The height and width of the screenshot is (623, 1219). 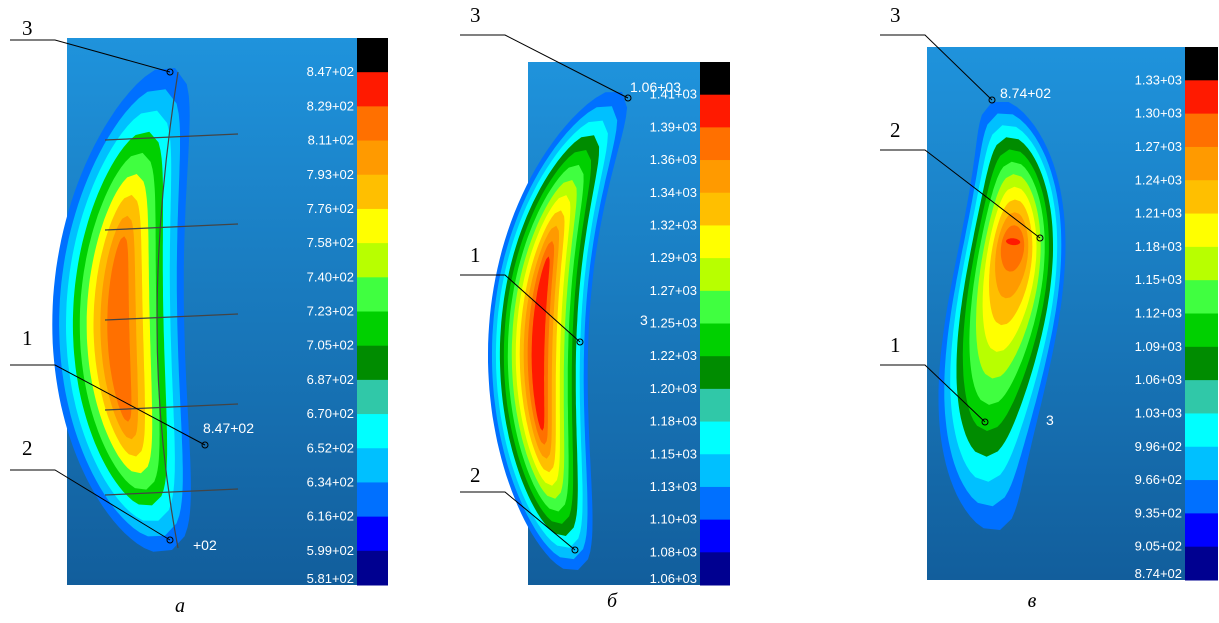 I want to click on colorbar-label: 6.34+02, so click(x=330, y=481).